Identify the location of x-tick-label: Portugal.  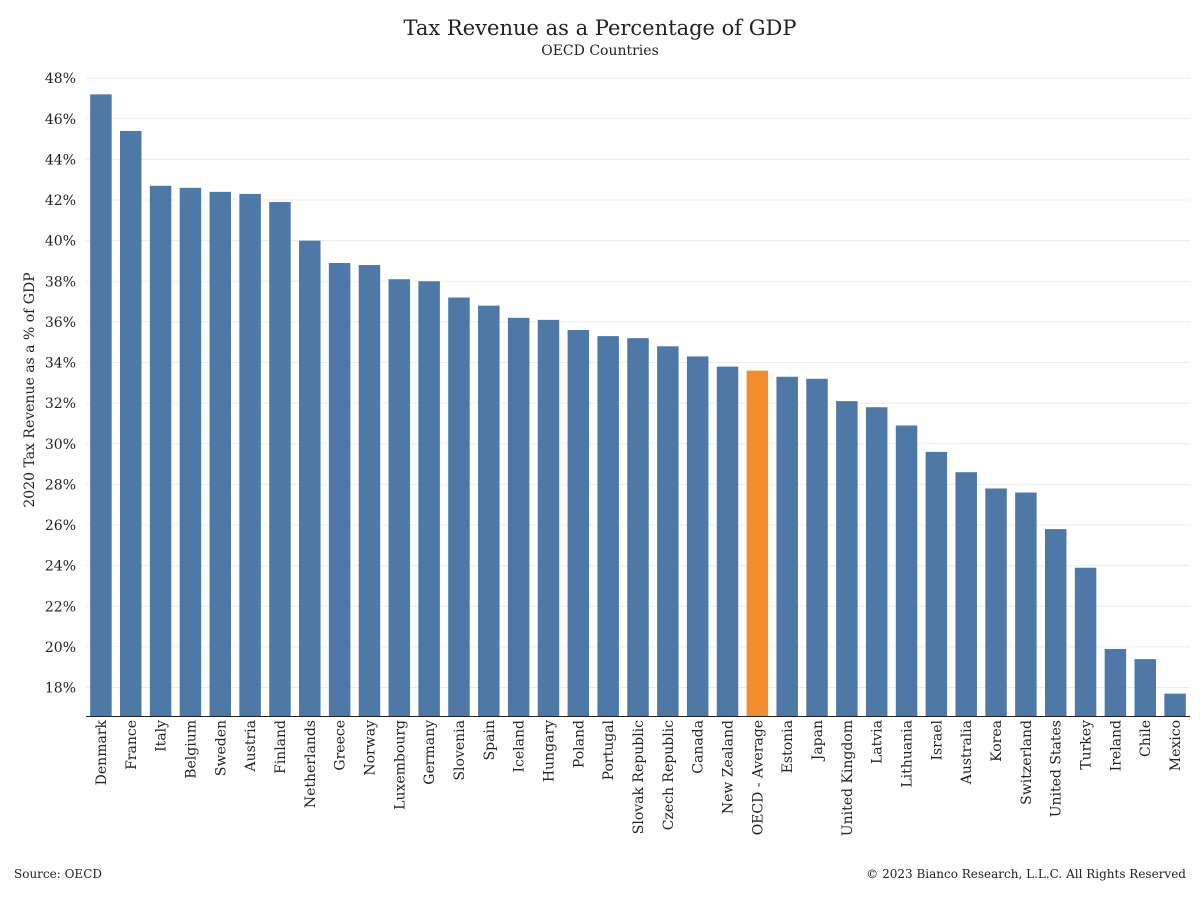
(609, 749).